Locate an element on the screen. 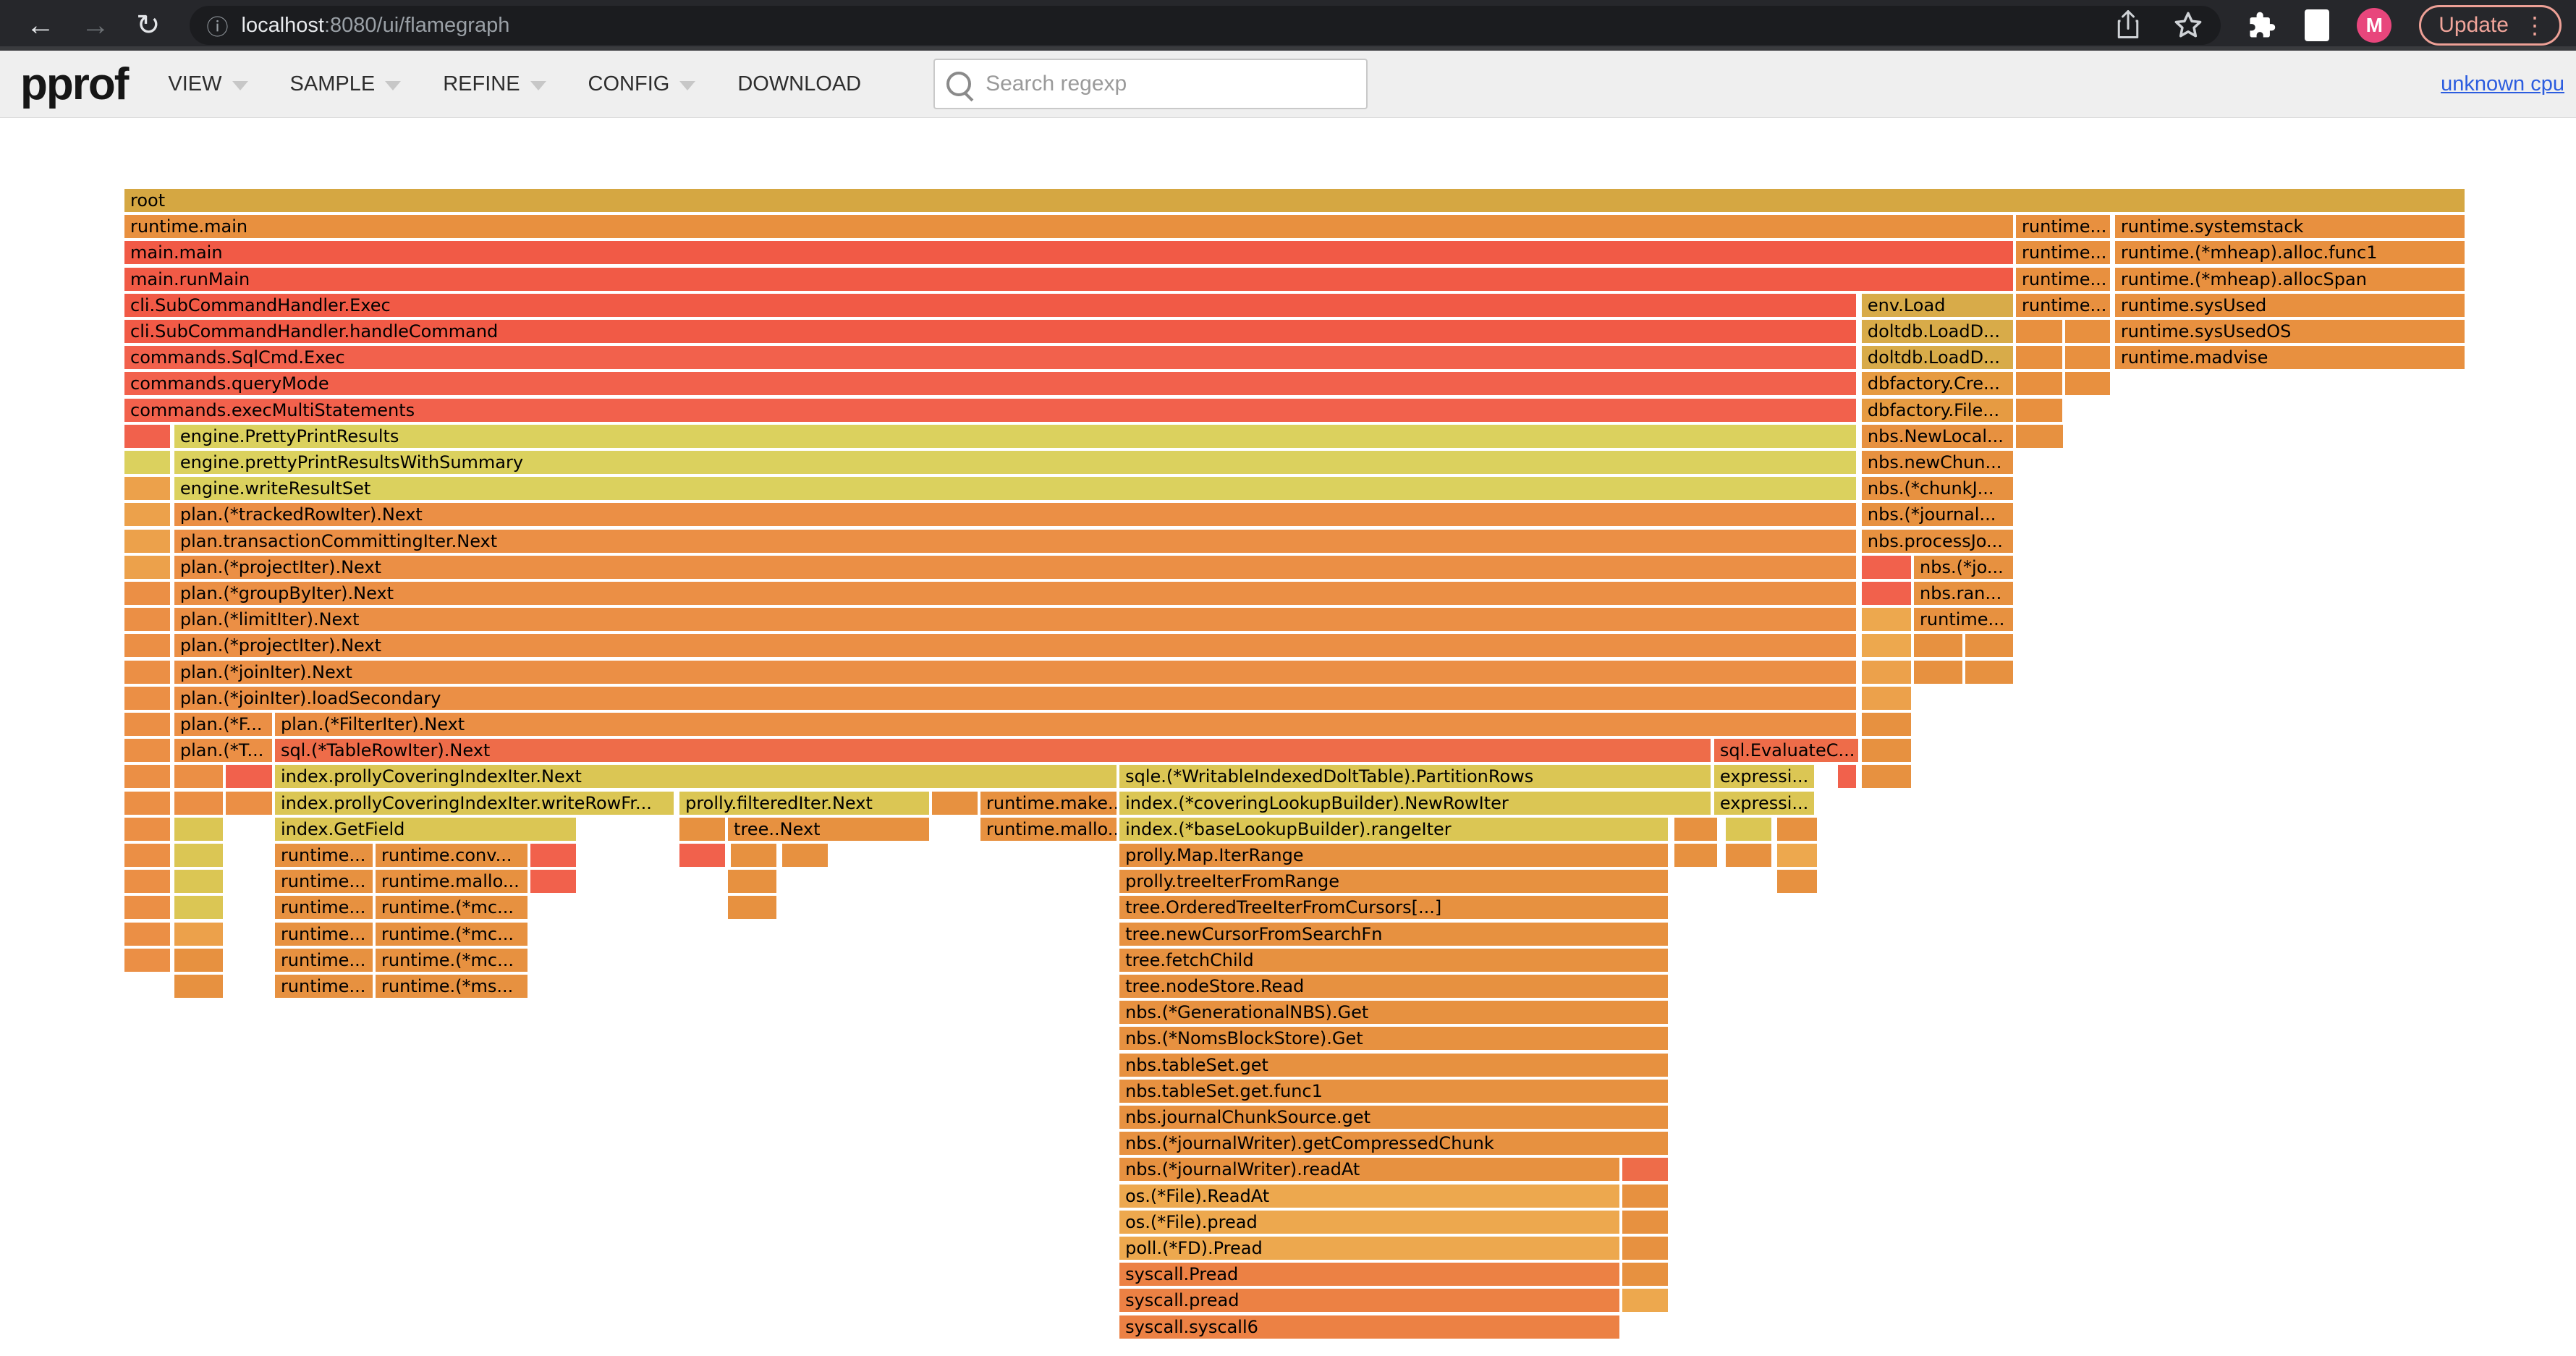 The width and height of the screenshot is (2576, 1356). flame-frame: syscall.pread is located at coordinates (1369, 1301).